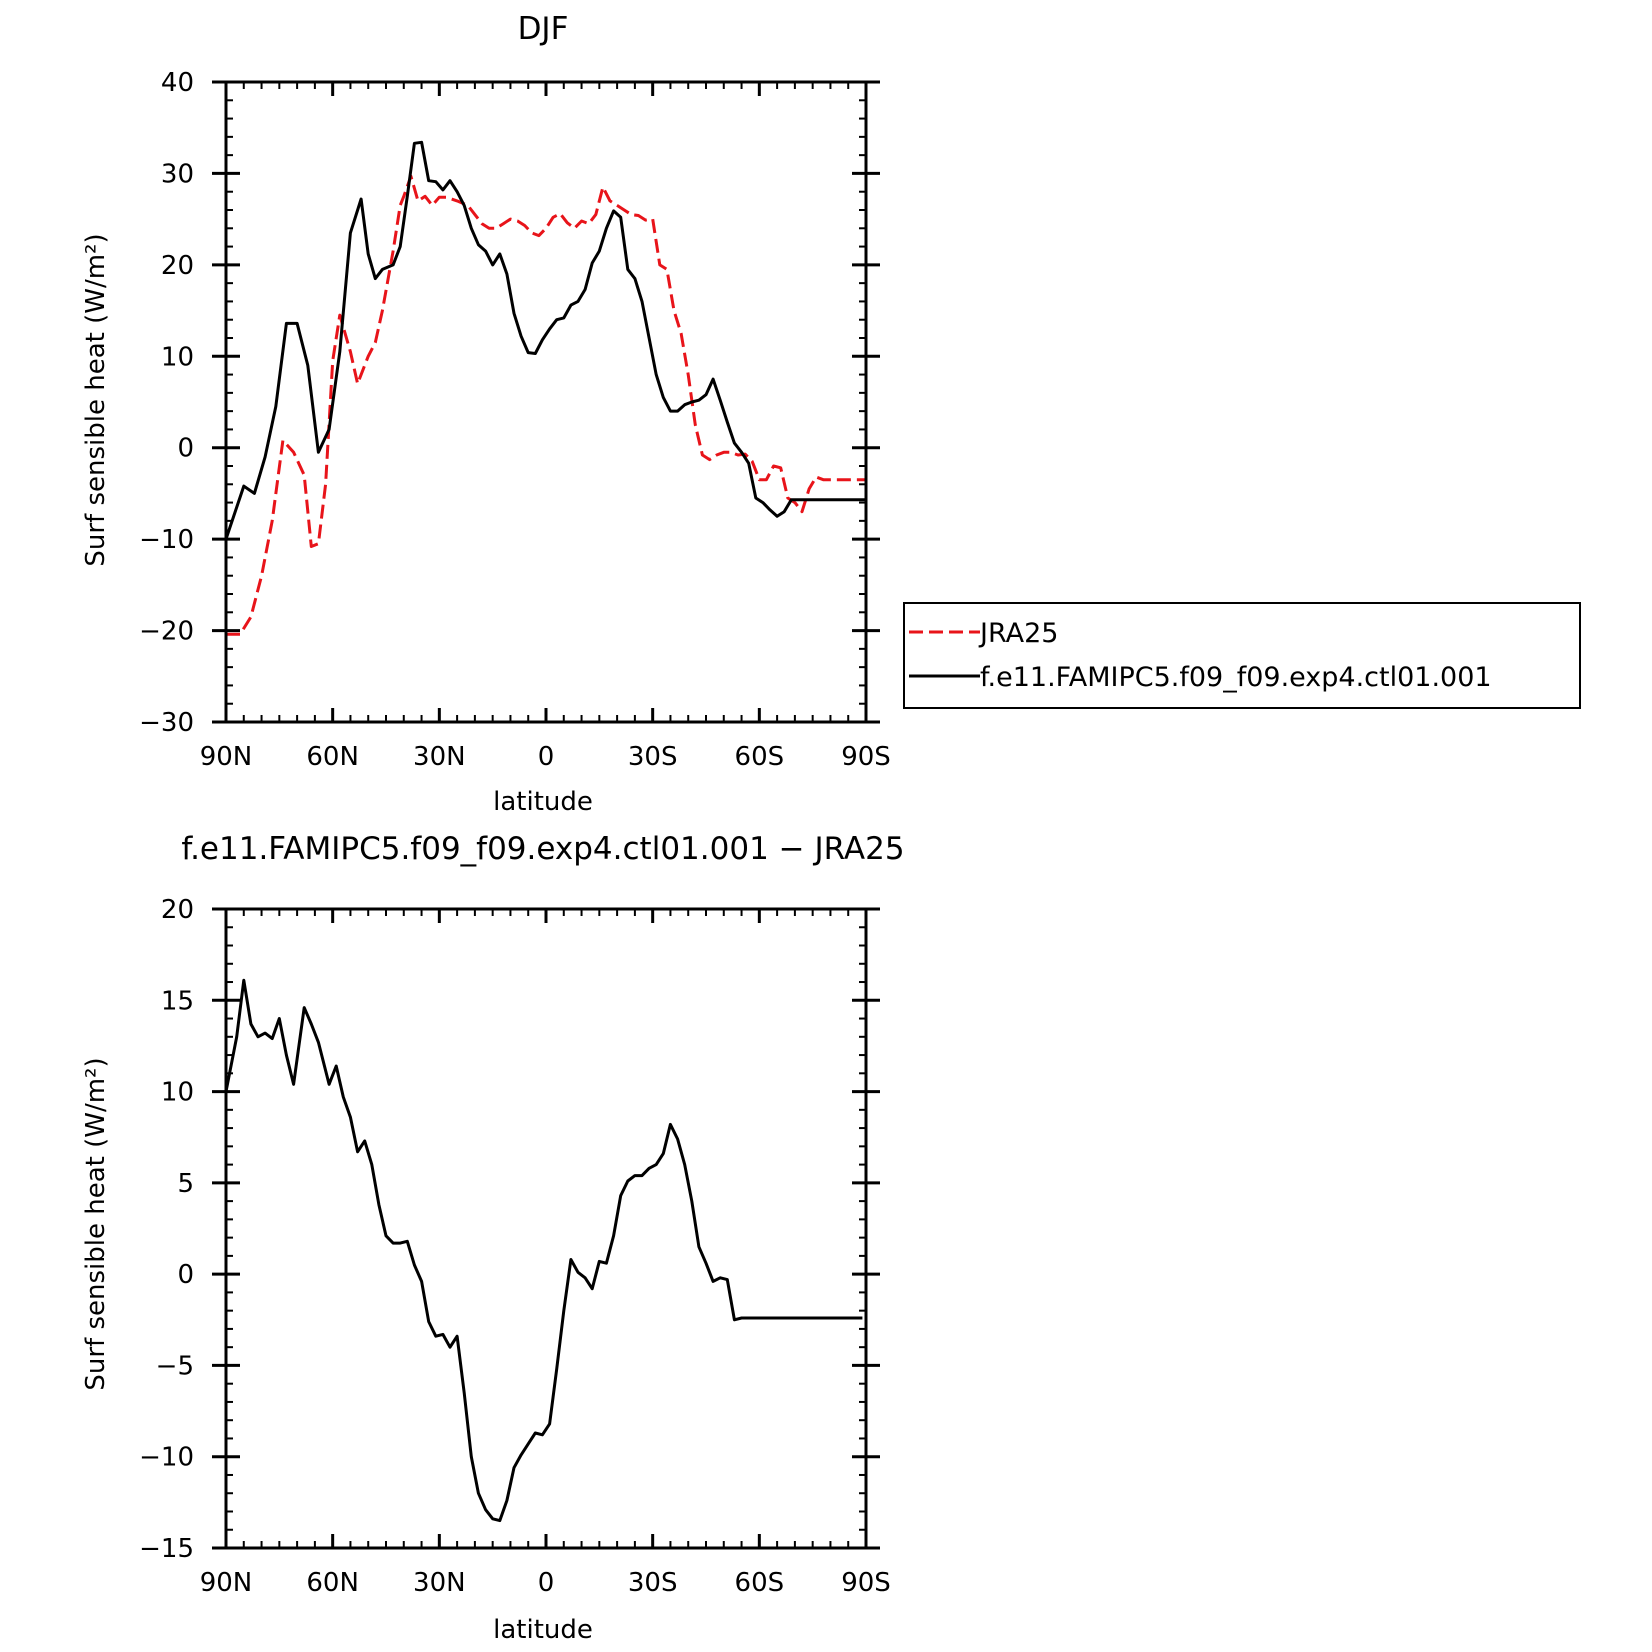 Image resolution: width=1652 pixels, height=1652 pixels. Describe the element at coordinates (177, 1001) in the screenshot. I see `y-tick-label: 15` at that location.